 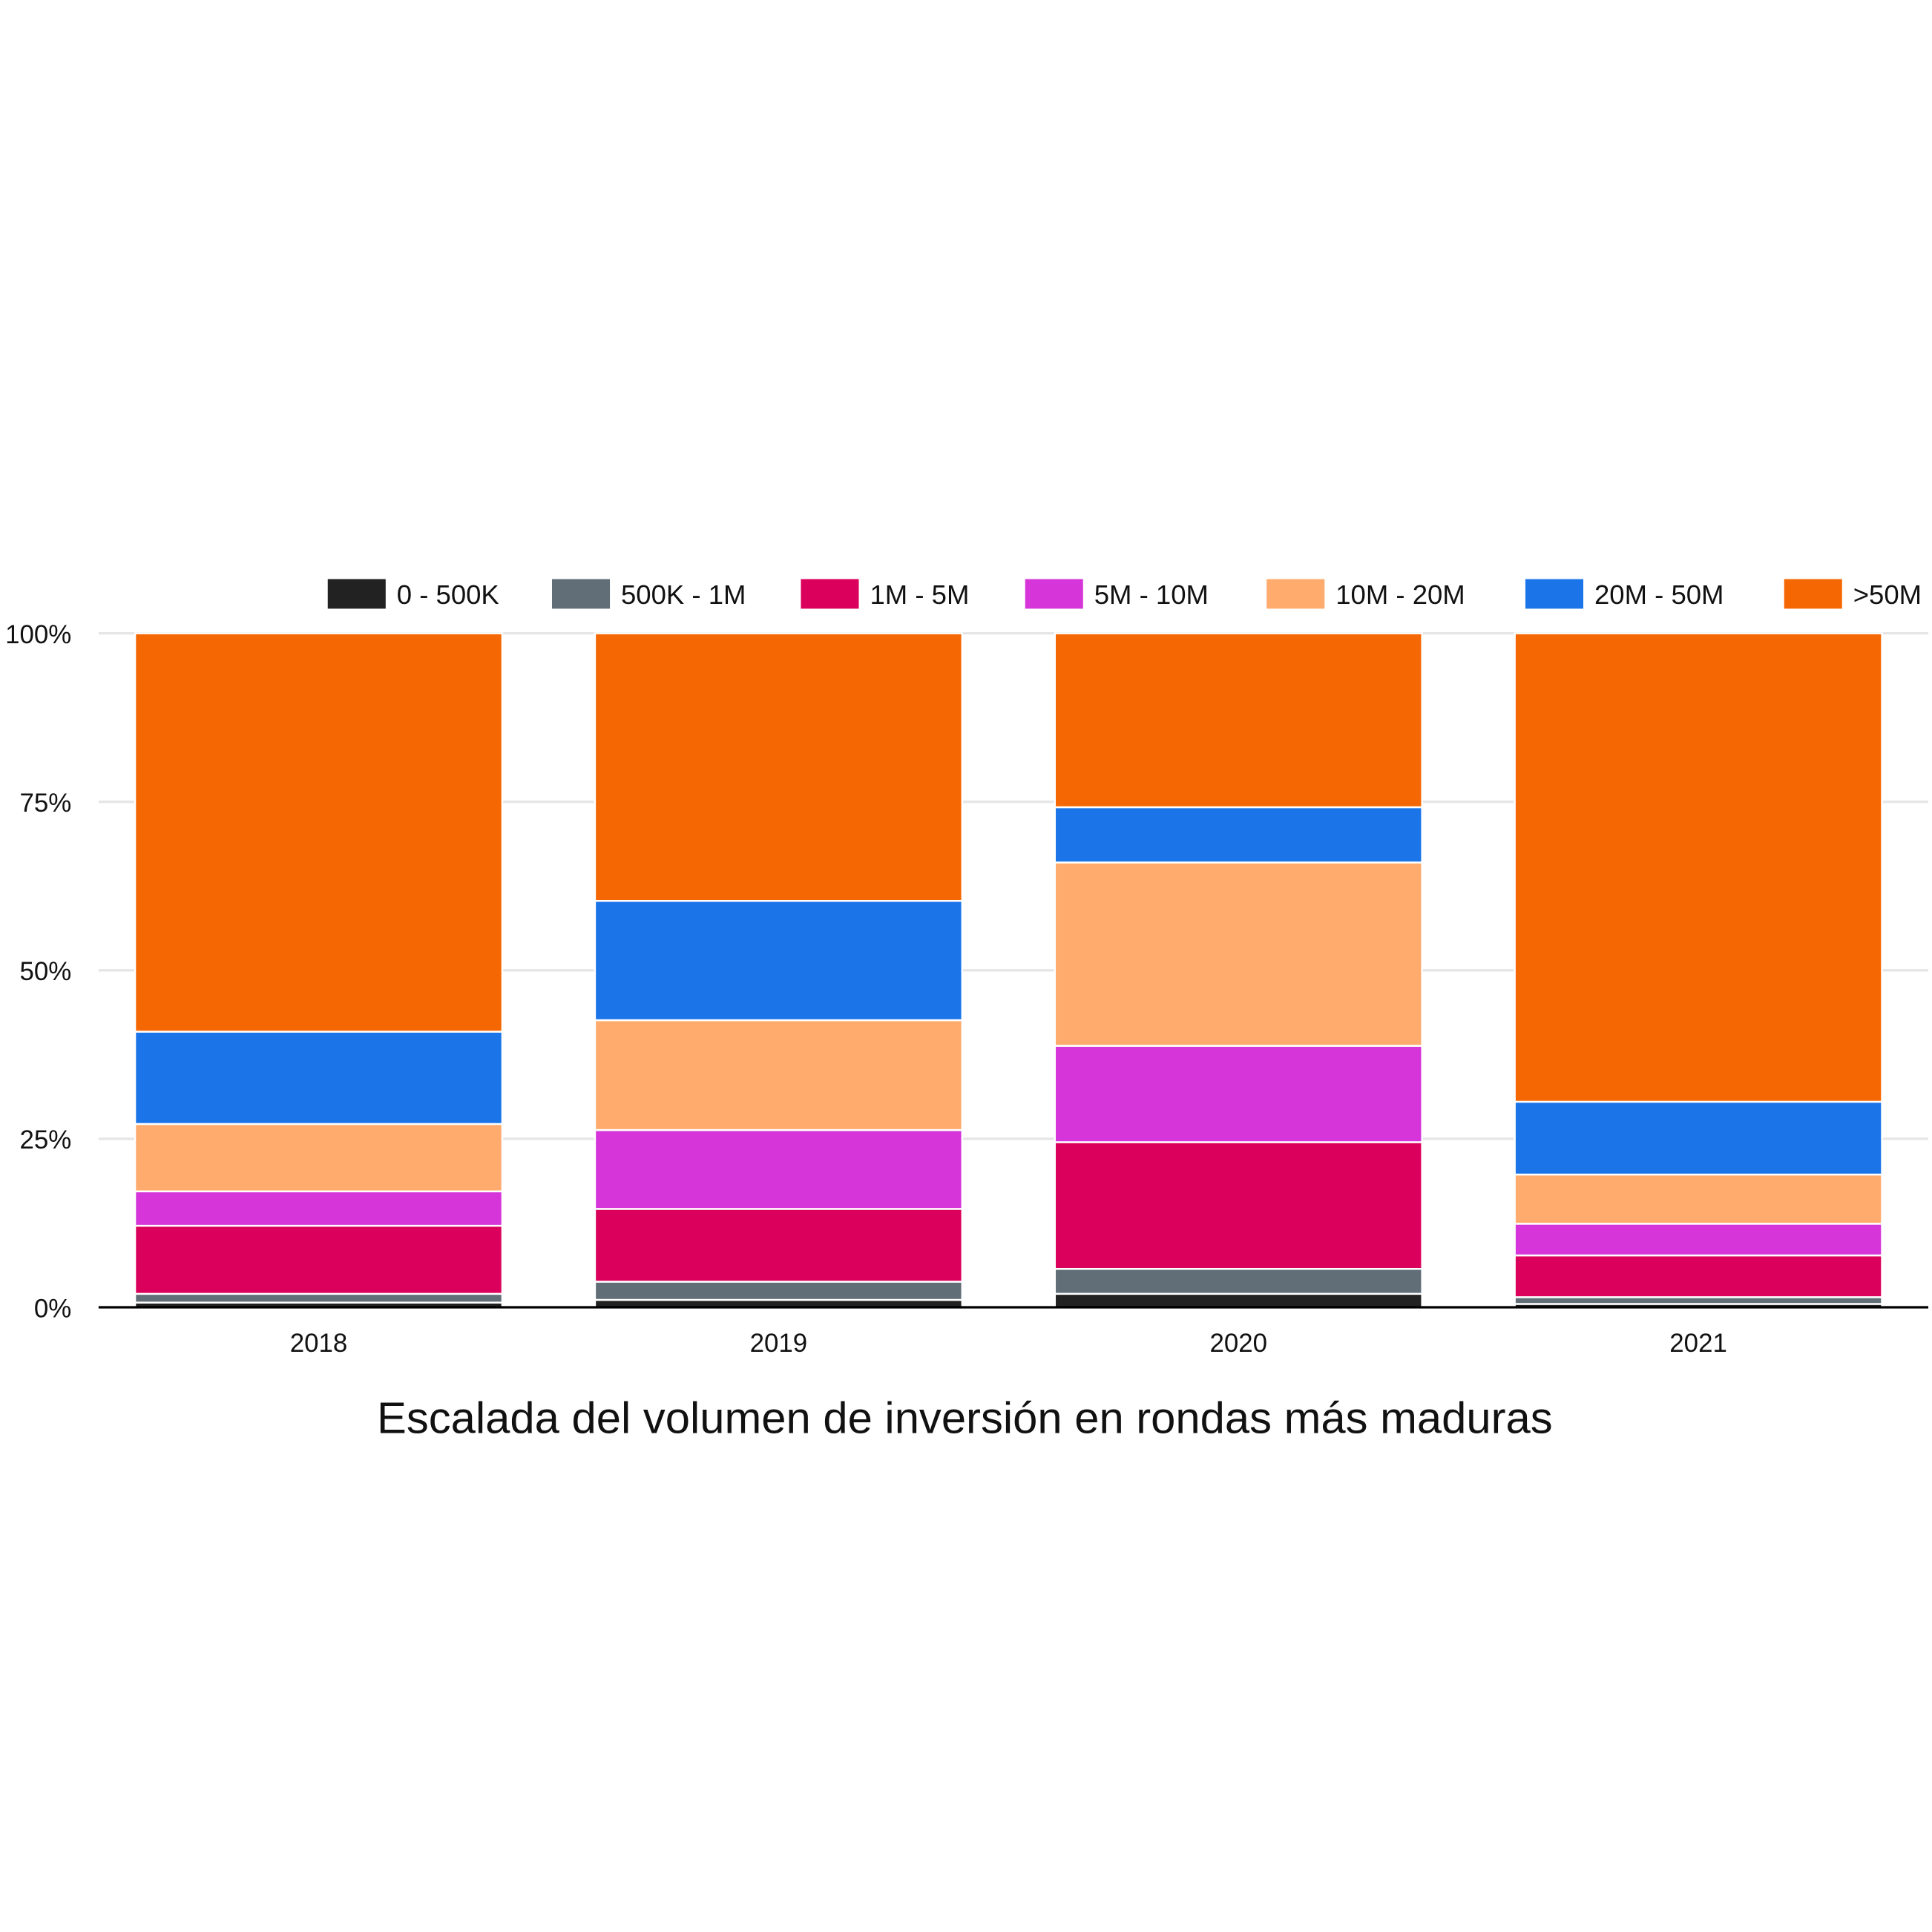 I want to click on legend-label: 20M - 50M, so click(x=1659, y=594).